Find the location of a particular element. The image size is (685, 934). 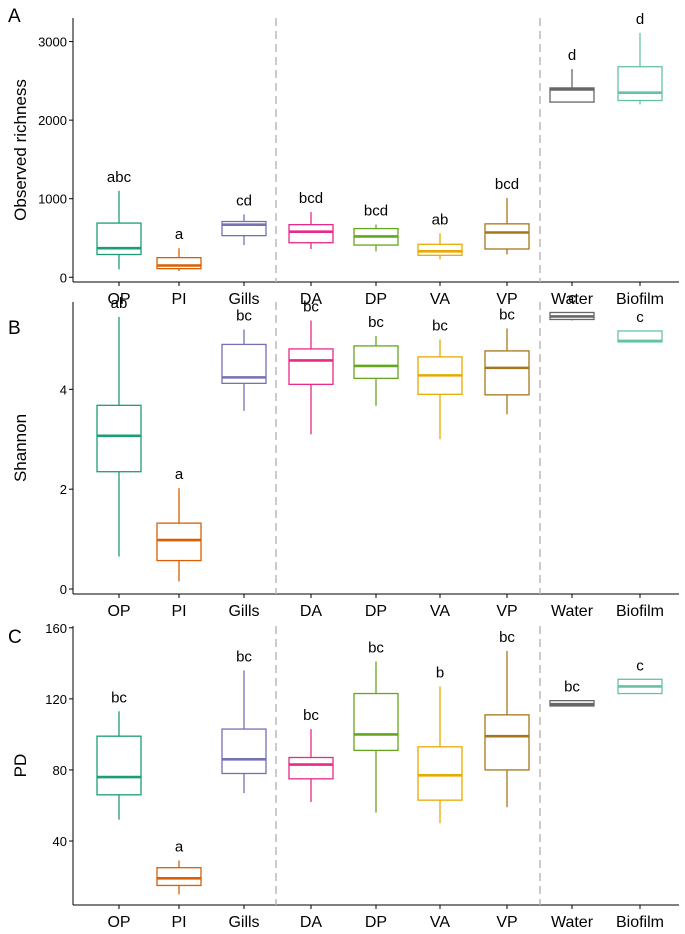

box-biofilm: c is located at coordinates (640, 326).